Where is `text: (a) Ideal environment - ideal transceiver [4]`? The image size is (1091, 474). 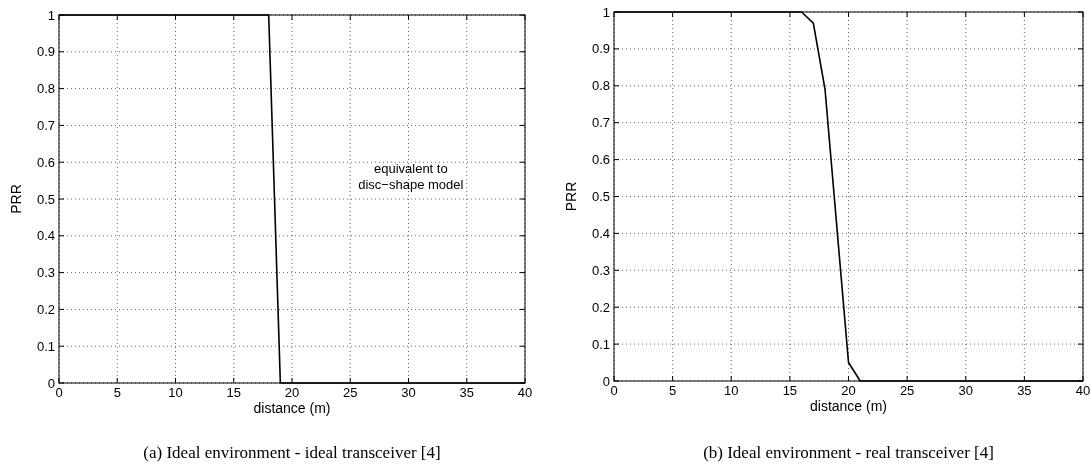
text: (a) Ideal environment - ideal transceiver [4] is located at coordinates (292, 452).